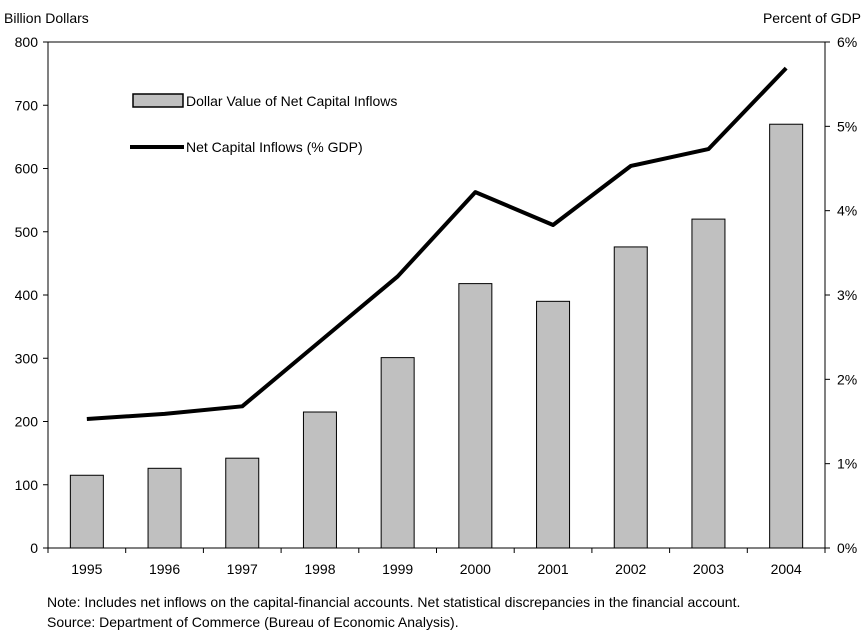 Image resolution: width=865 pixels, height=637 pixels. What do you see at coordinates (630, 569) in the screenshot?
I see `x-tick-label-2002: 2002` at bounding box center [630, 569].